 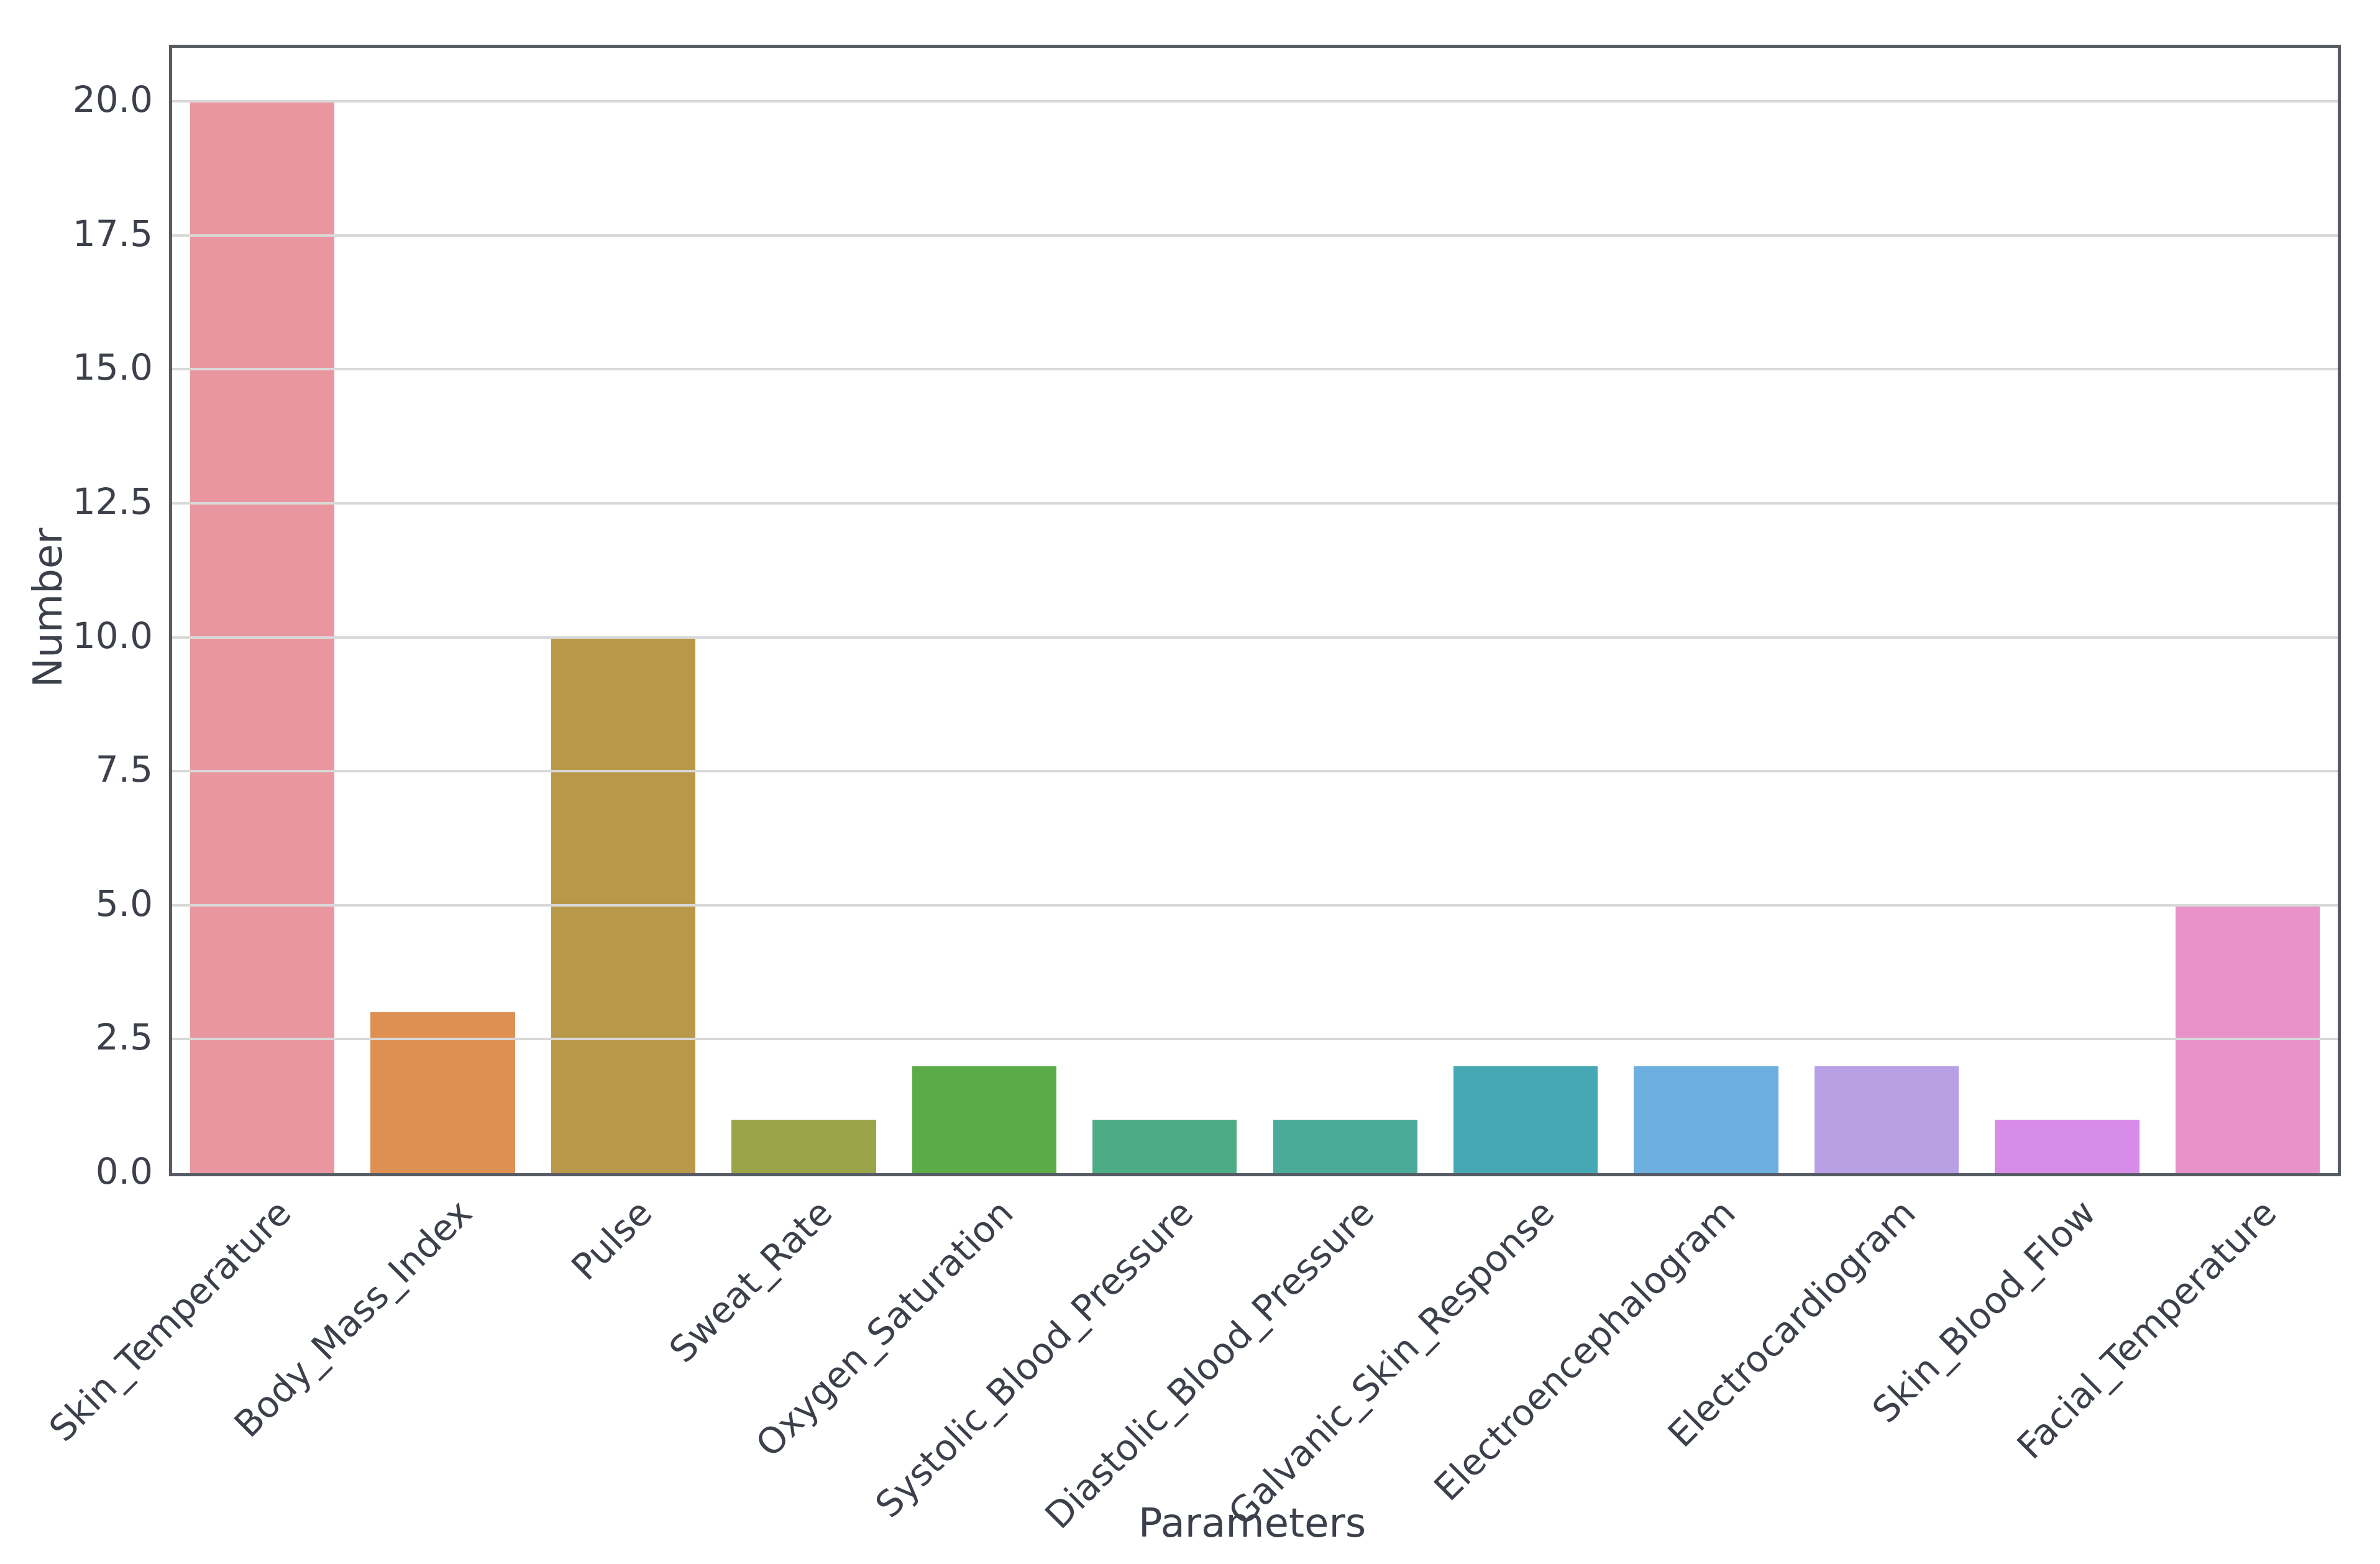 I want to click on x-tick-label-galvanic_skin_response: Galvanic_Skin_Response, so click(x=1391, y=1362).